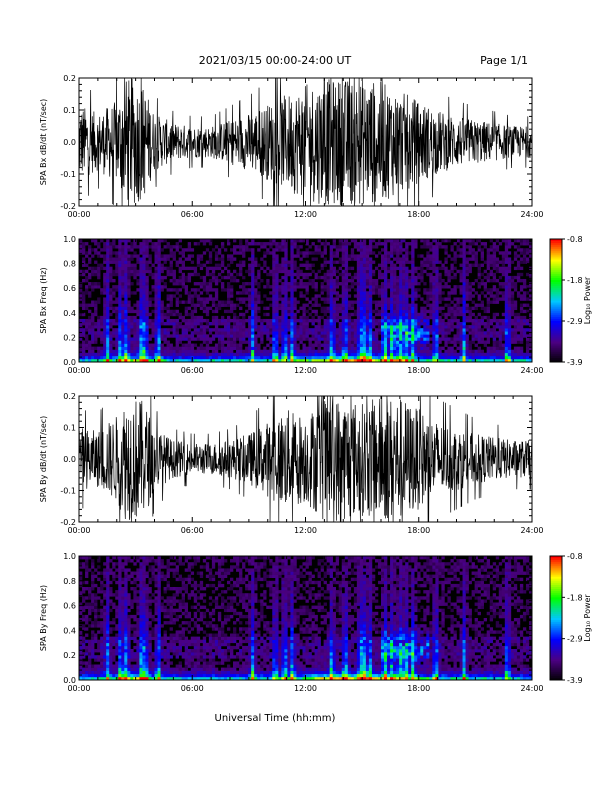  Describe the element at coordinates (43, 459) in the screenshot. I see `y-axis-label: SPA By dB/dt (nT/sec)` at that location.